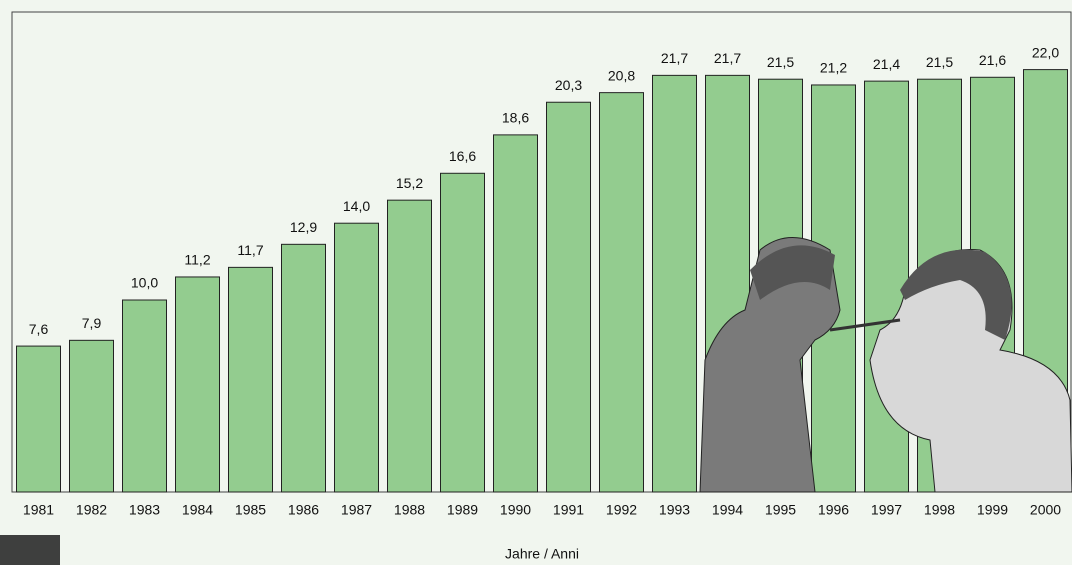 The width and height of the screenshot is (1072, 565). I want to click on value-label: 20,3, so click(568, 85).